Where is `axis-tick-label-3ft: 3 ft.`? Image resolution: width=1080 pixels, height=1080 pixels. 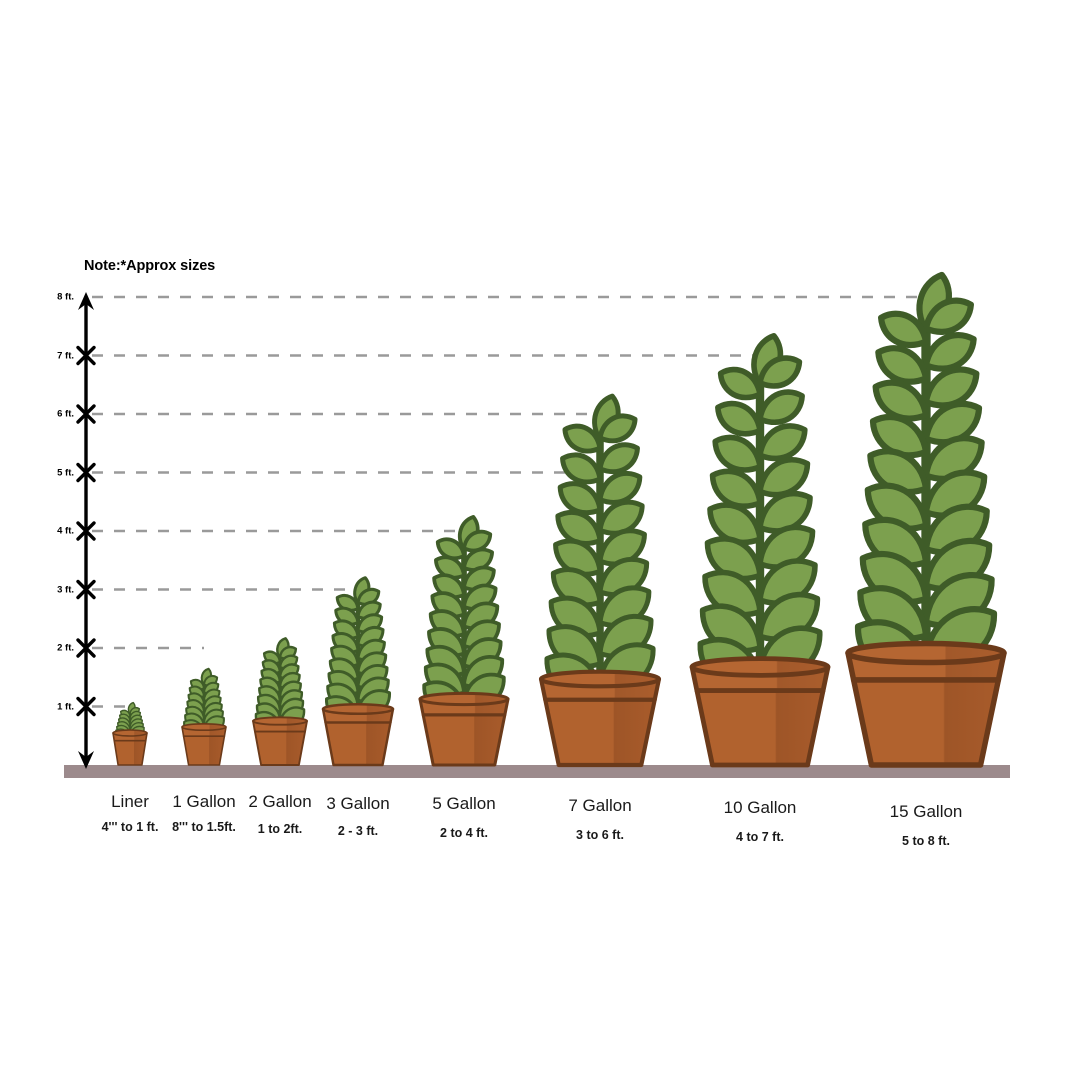
axis-tick-label-3ft: 3 ft. is located at coordinates (65, 589).